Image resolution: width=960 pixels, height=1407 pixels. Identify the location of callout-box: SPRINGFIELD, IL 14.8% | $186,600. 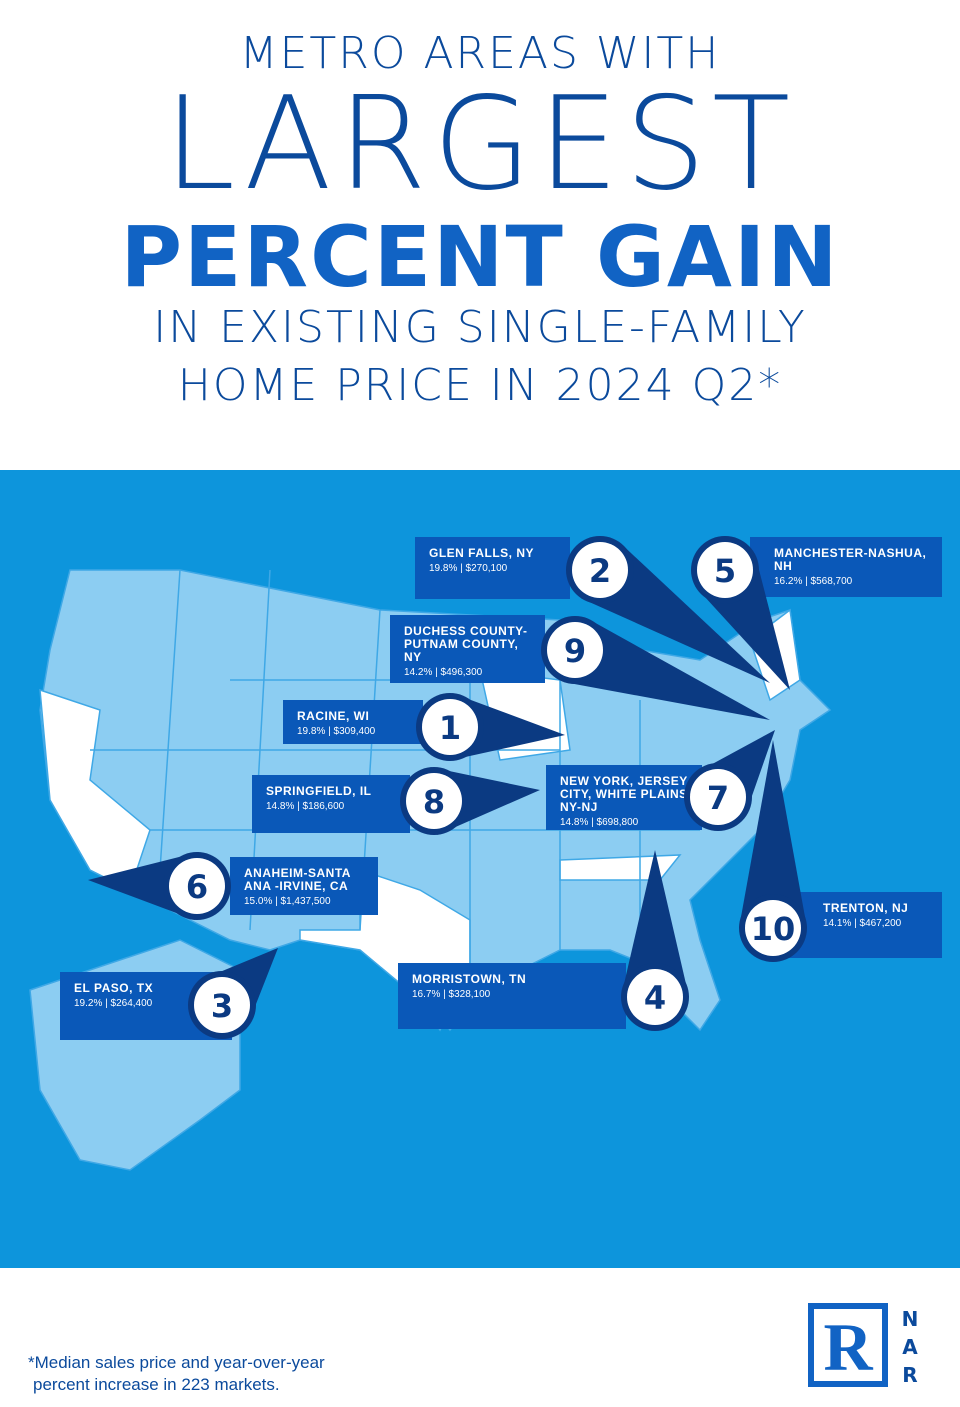
(331, 804).